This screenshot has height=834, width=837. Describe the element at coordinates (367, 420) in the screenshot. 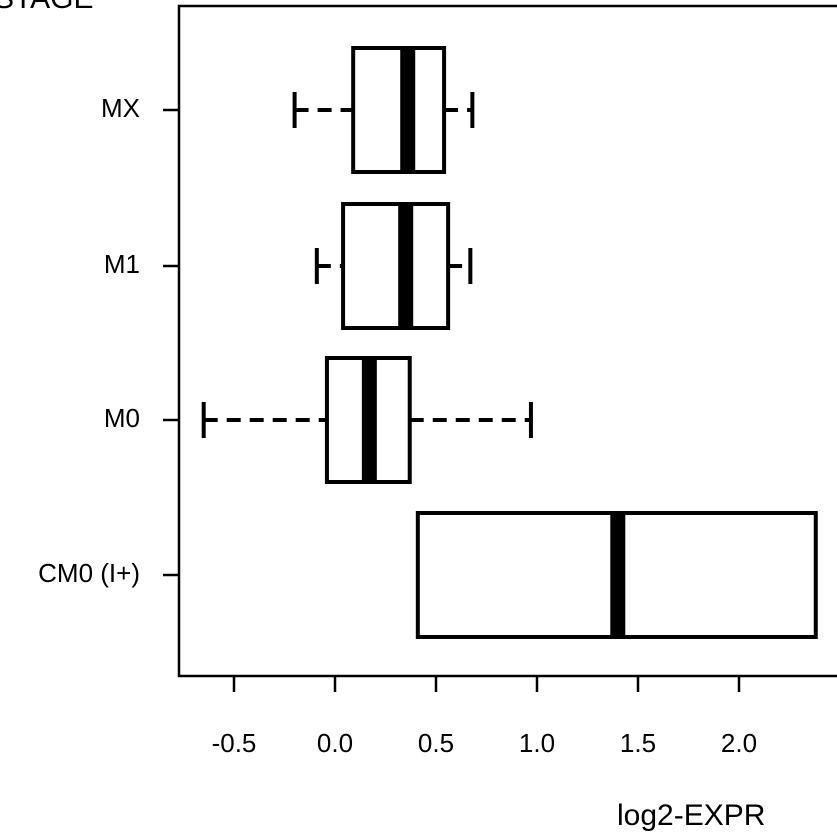

I see `box-m0` at that location.